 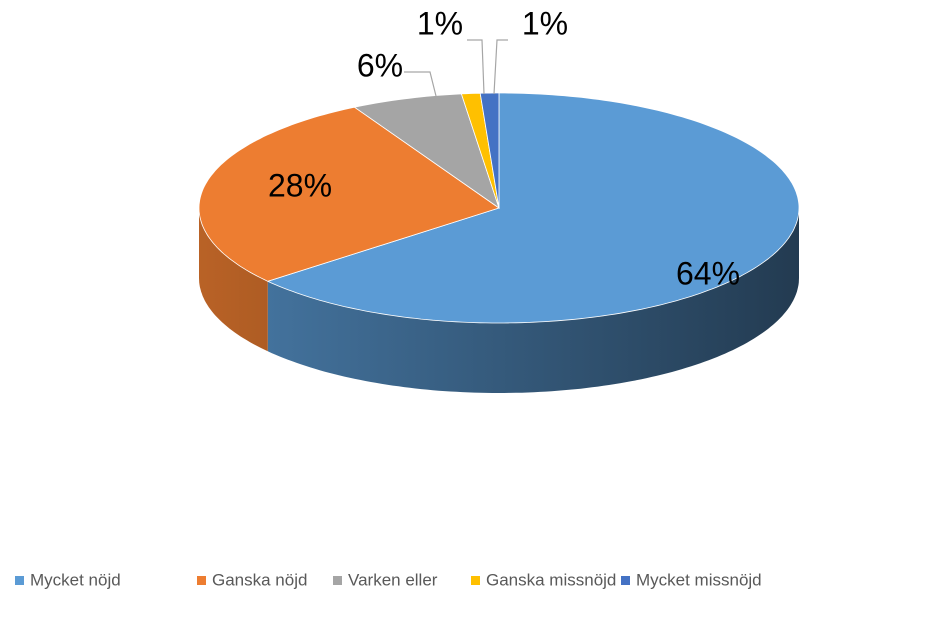 I want to click on data-label: 64%, so click(x=708, y=273).